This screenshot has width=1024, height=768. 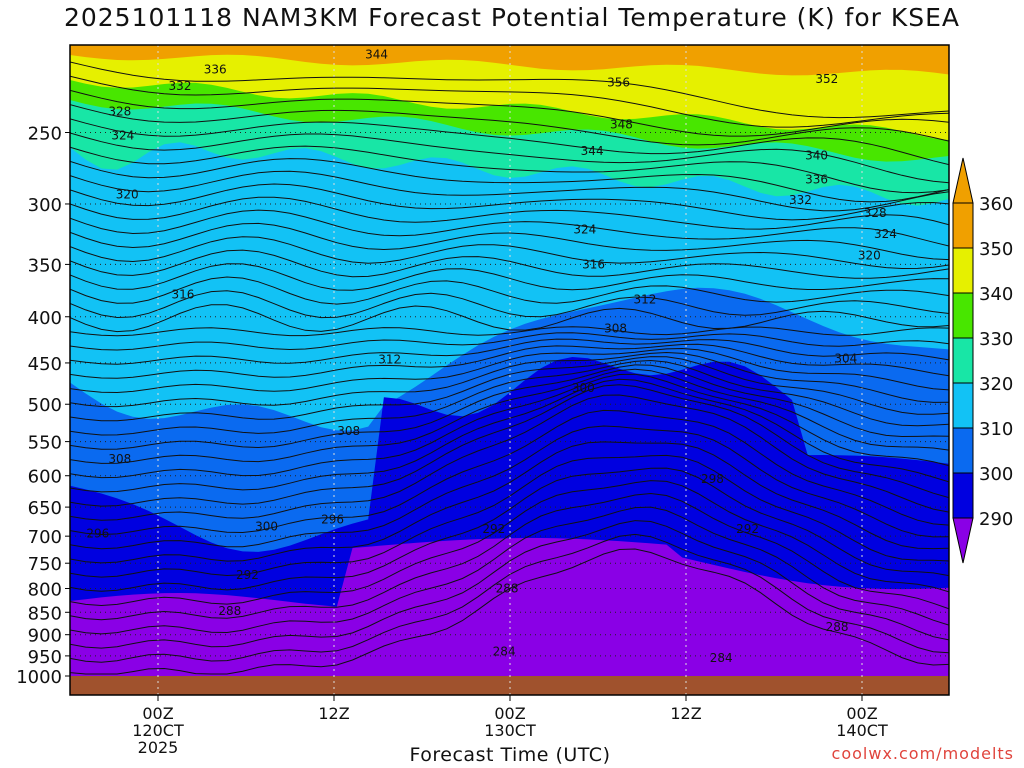 What do you see at coordinates (996, 339) in the screenshot?
I see `colorbar-label: 330` at bounding box center [996, 339].